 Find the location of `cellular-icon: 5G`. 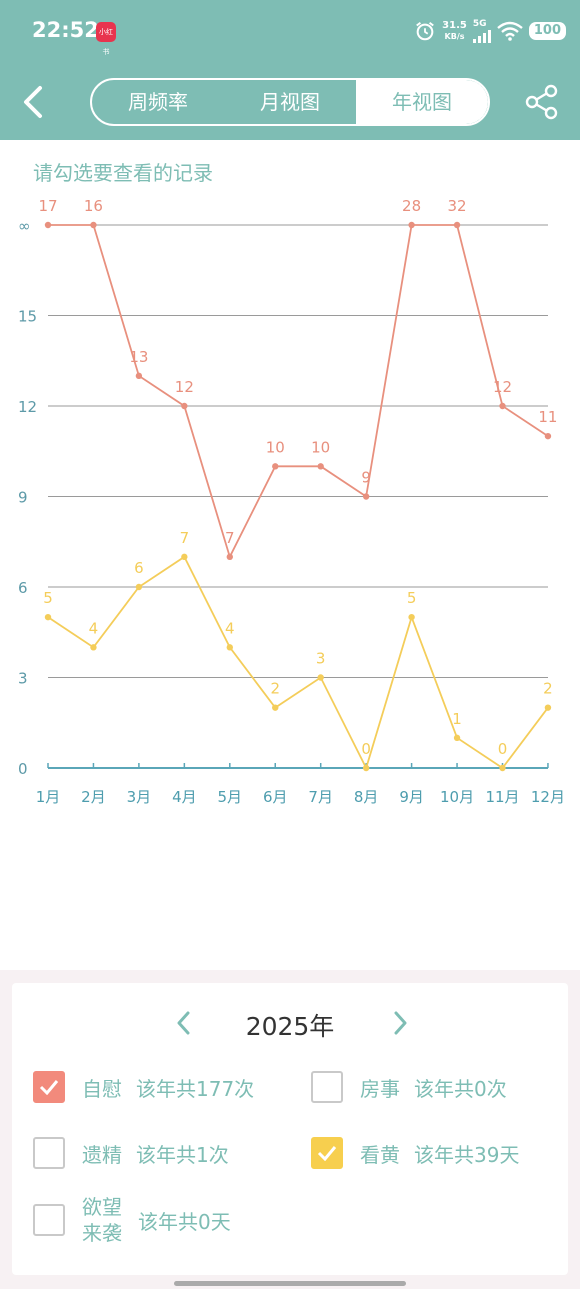

cellular-icon: 5G is located at coordinates (481, 31).